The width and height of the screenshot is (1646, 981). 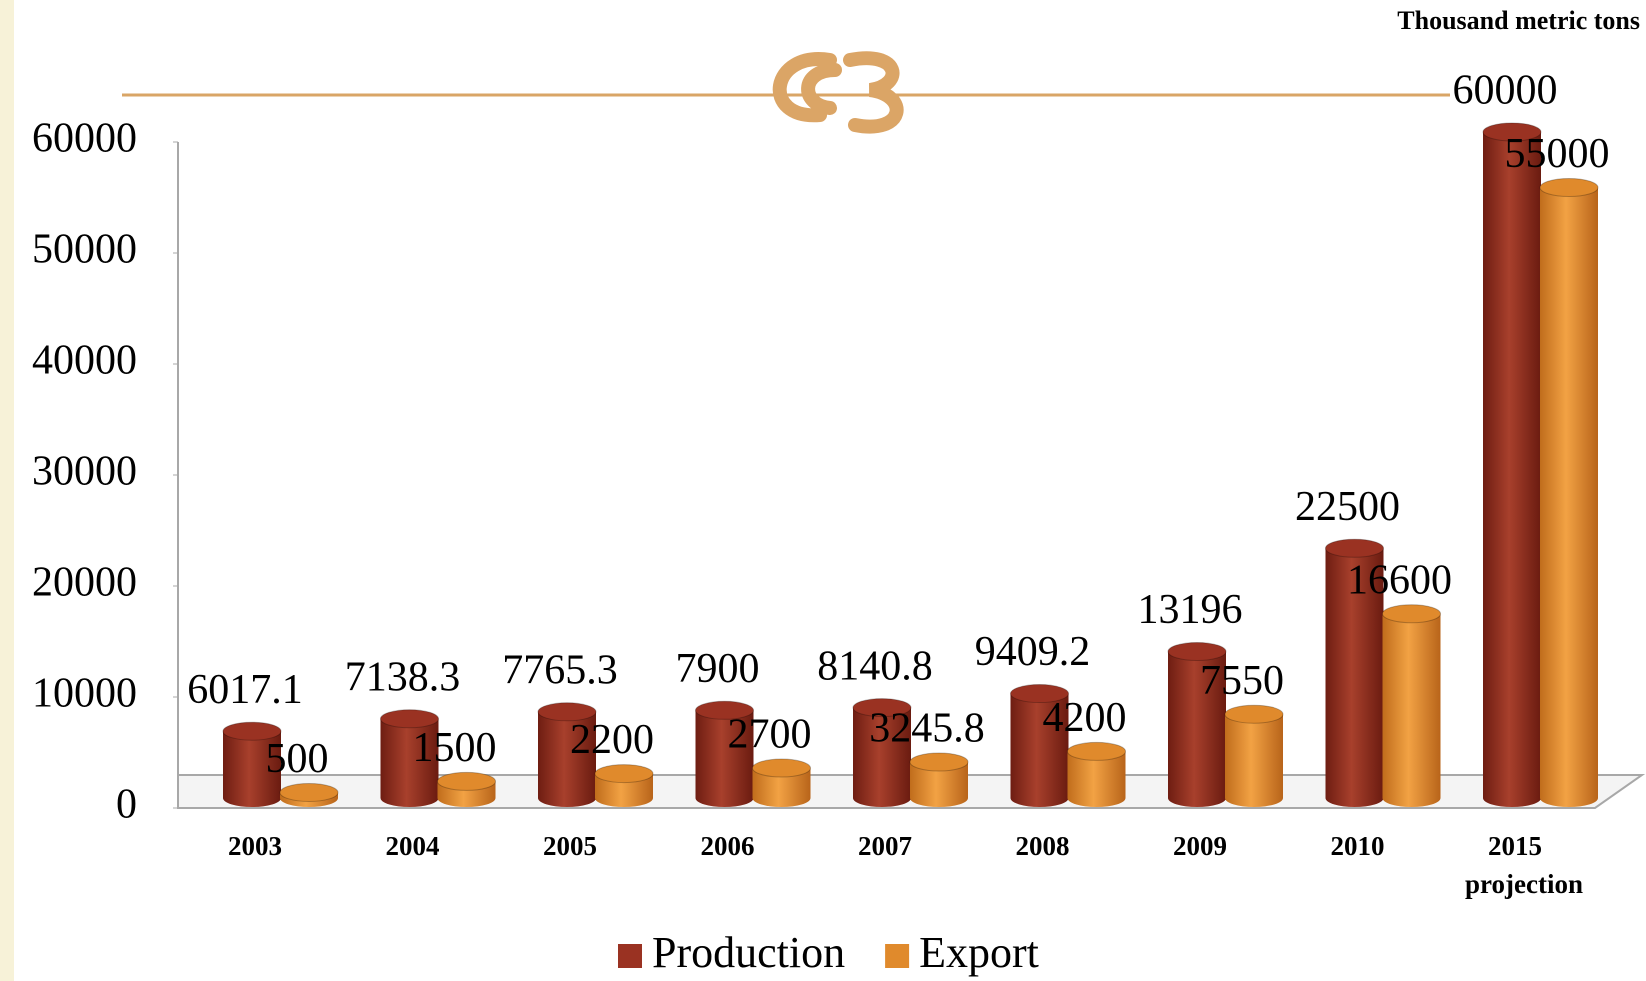 I want to click on value-label: 1500, so click(x=455, y=748).